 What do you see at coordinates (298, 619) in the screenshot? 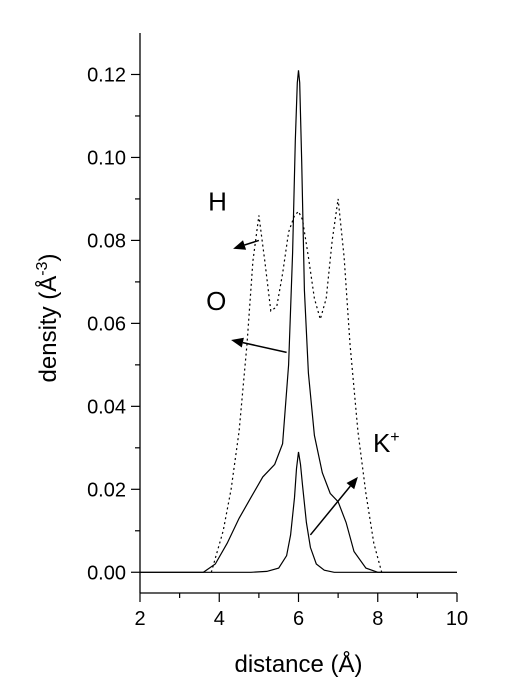
I see `x-tick-label: 6` at bounding box center [298, 619].